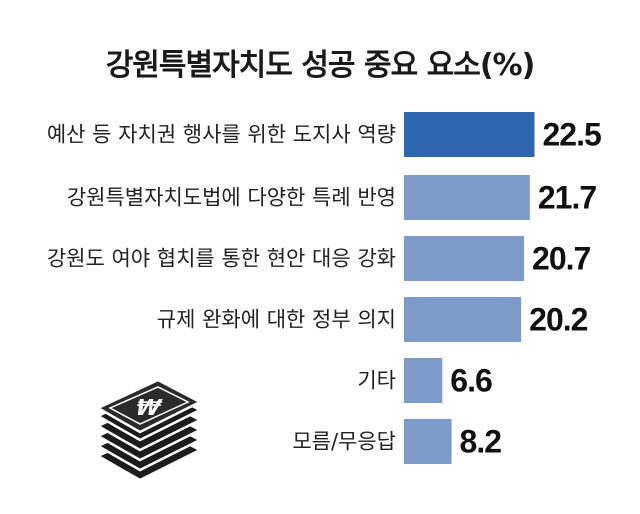 This screenshot has width=640, height=514. What do you see at coordinates (376, 381) in the screenshot?
I see `category-label-4: 기타` at bounding box center [376, 381].